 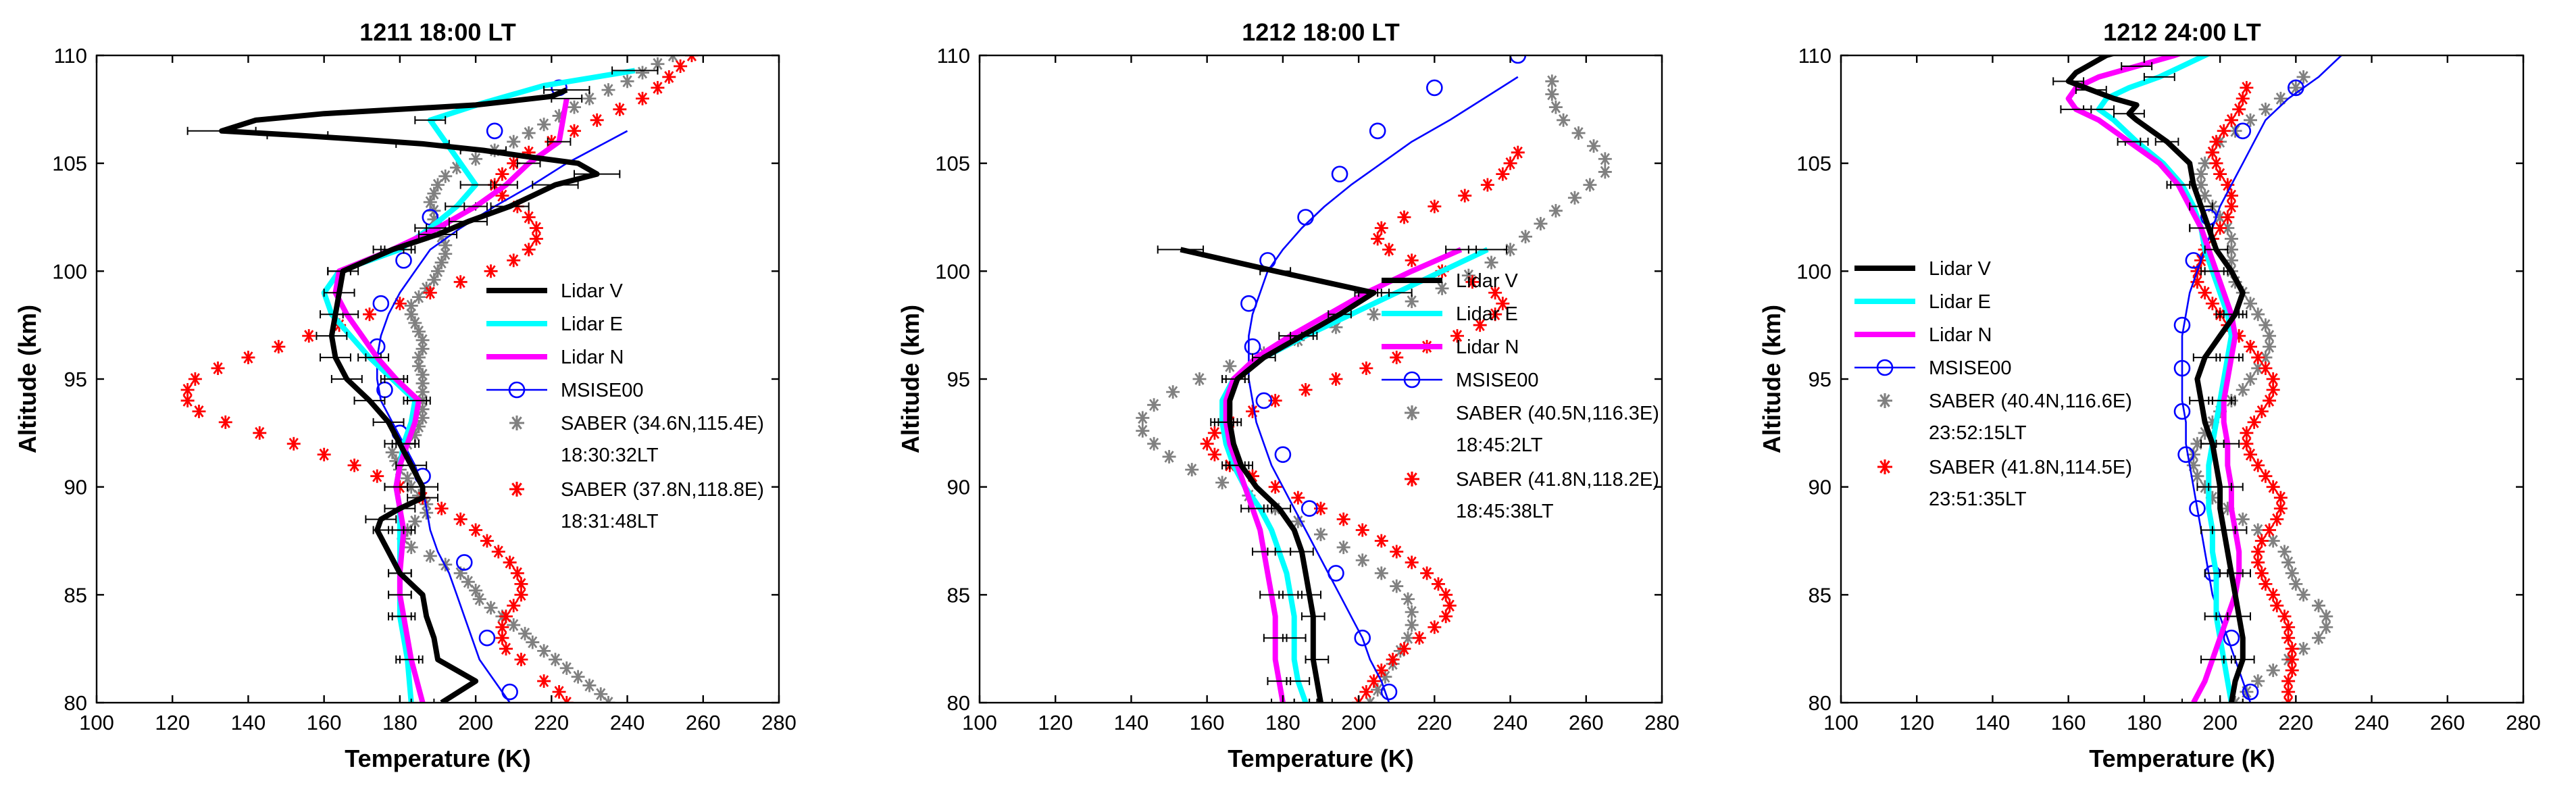 I want to click on series-lidarN-line, so click(x=451, y=400).